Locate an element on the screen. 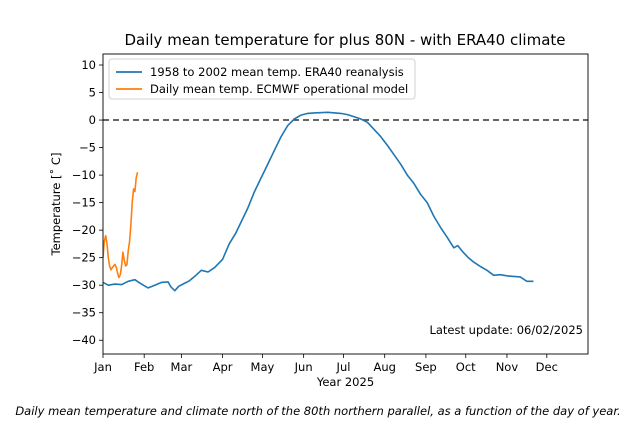  y-tick-label: −20 is located at coordinates (84, 230).